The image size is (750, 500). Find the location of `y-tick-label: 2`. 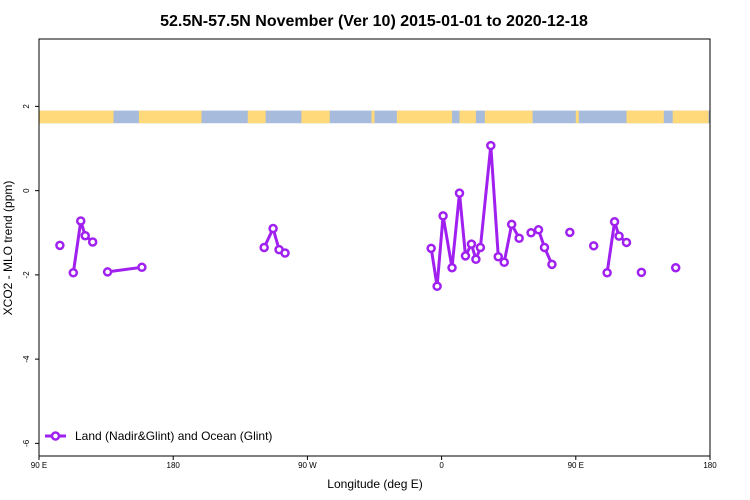

y-tick-label: 2 is located at coordinates (26, 106).